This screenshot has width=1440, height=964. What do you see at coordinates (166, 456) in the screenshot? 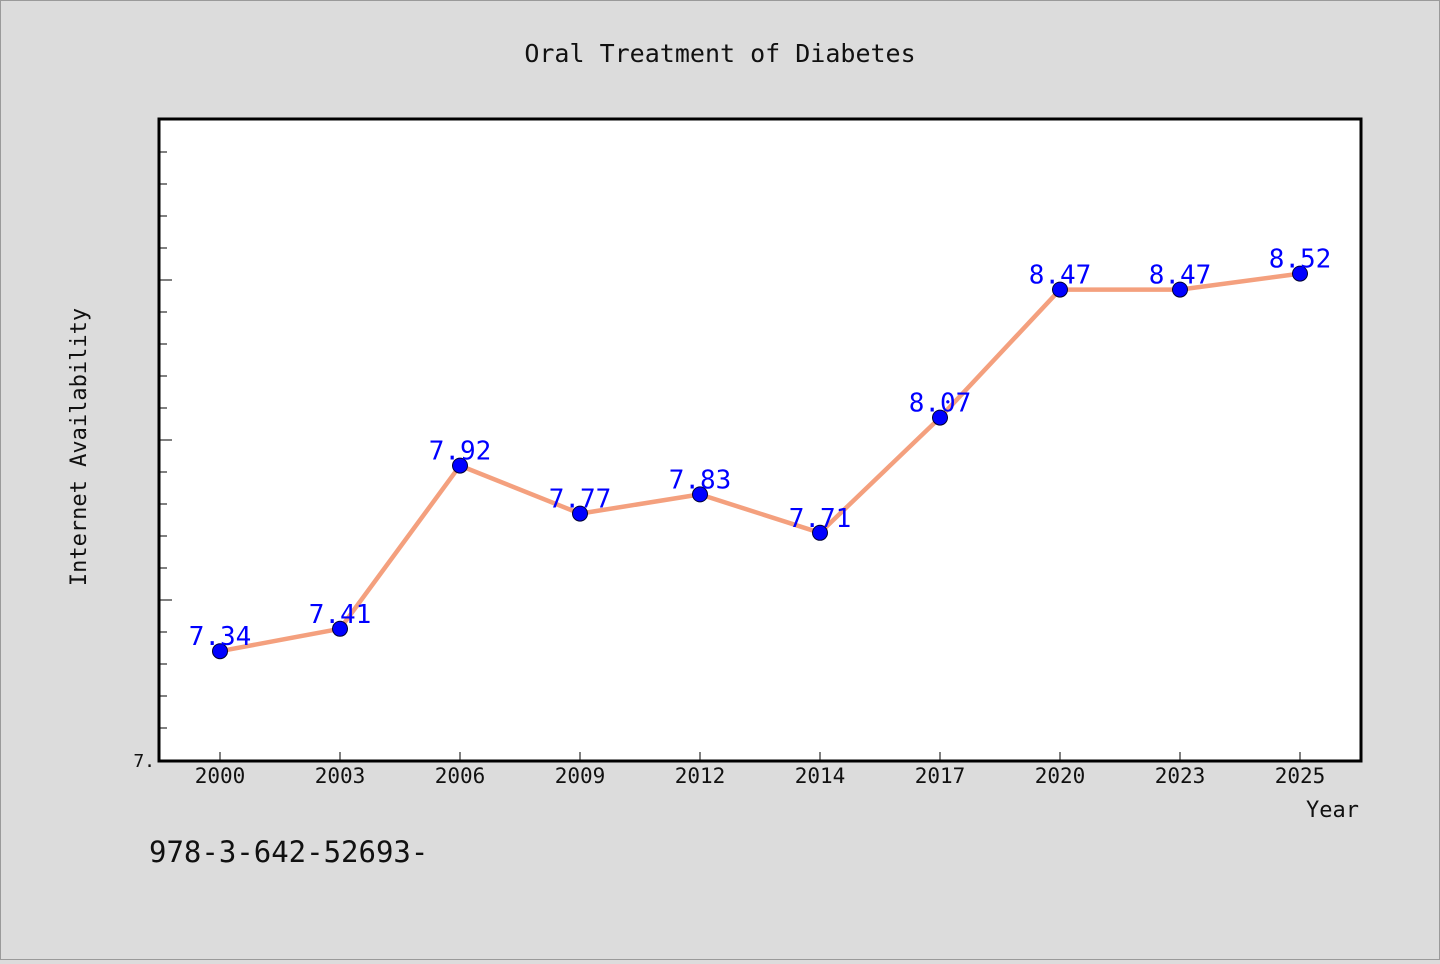
I see `y-axis-ticks` at bounding box center [166, 456].